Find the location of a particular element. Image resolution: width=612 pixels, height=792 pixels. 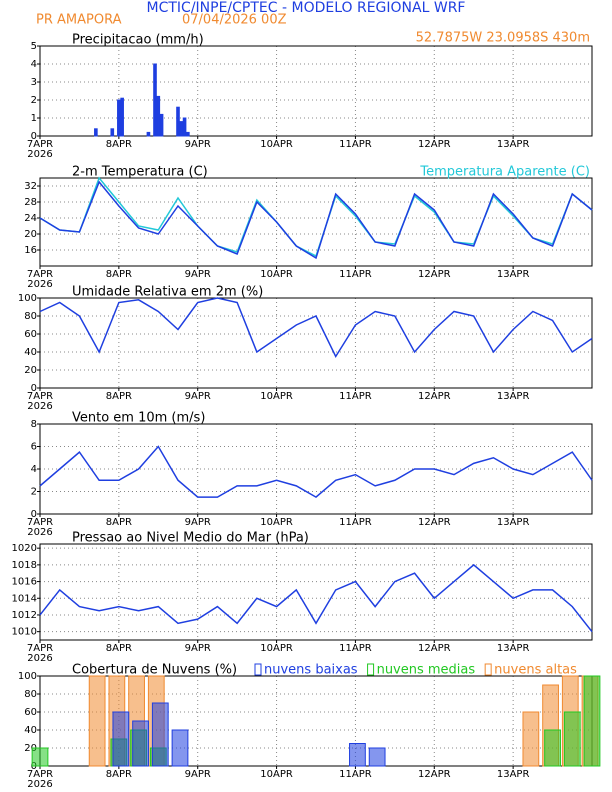

page-title: MCTIC/INPE/CPTEC - MODELO REGIONAL WRF is located at coordinates (306, 8).